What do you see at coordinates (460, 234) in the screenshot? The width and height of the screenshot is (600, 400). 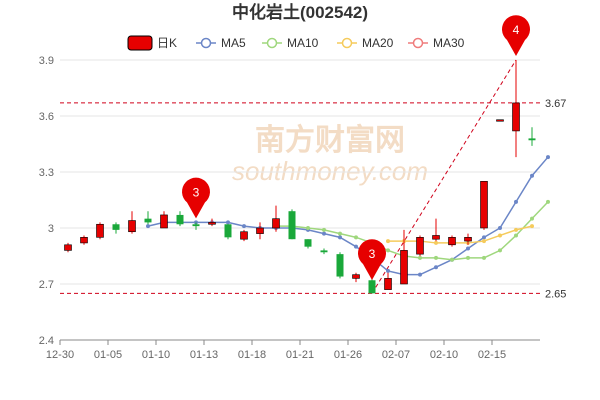 I see `ma-line-ma20` at bounding box center [460, 234].